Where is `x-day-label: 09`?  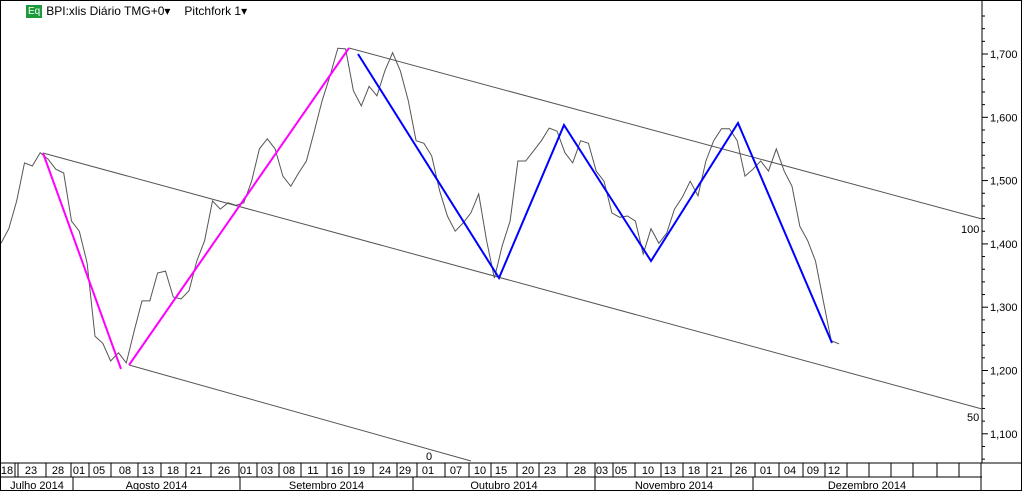 x-day-label: 09 is located at coordinates (813, 471).